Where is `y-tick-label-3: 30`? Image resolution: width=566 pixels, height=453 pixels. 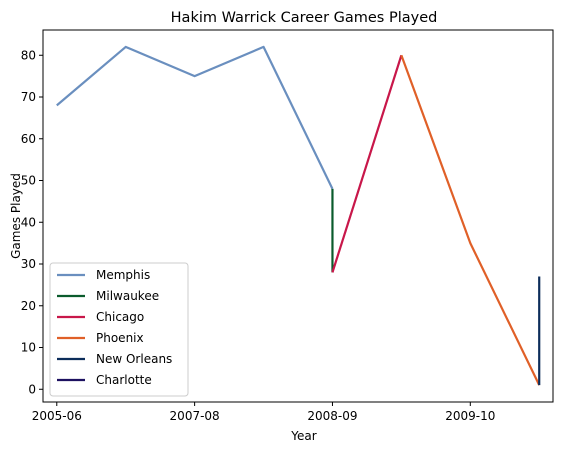
y-tick-label-3: 30 is located at coordinates (28, 264).